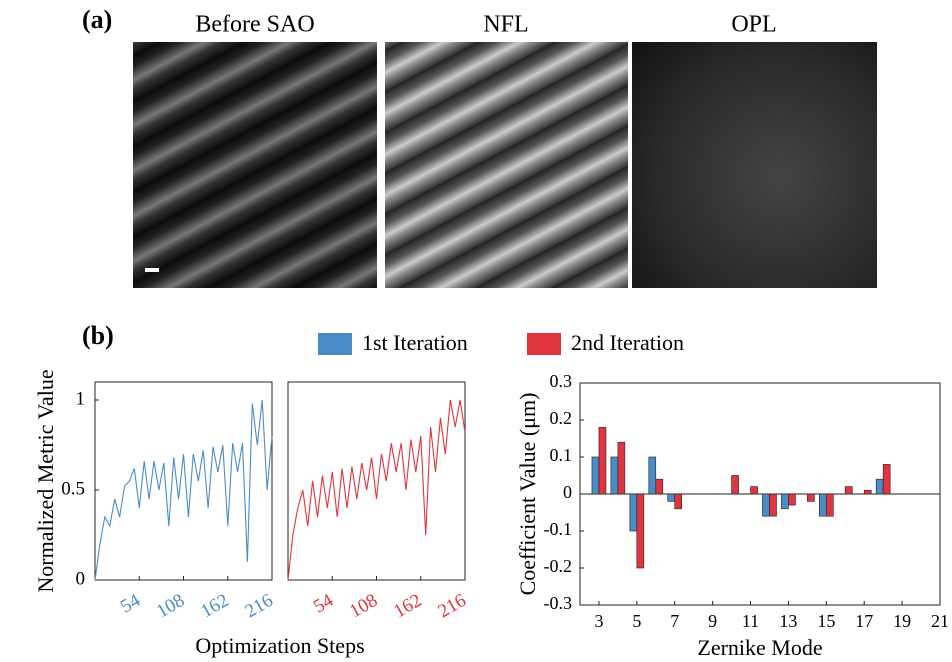  What do you see at coordinates (864, 621) in the screenshot?
I see `x-tick-label: 17` at bounding box center [864, 621].